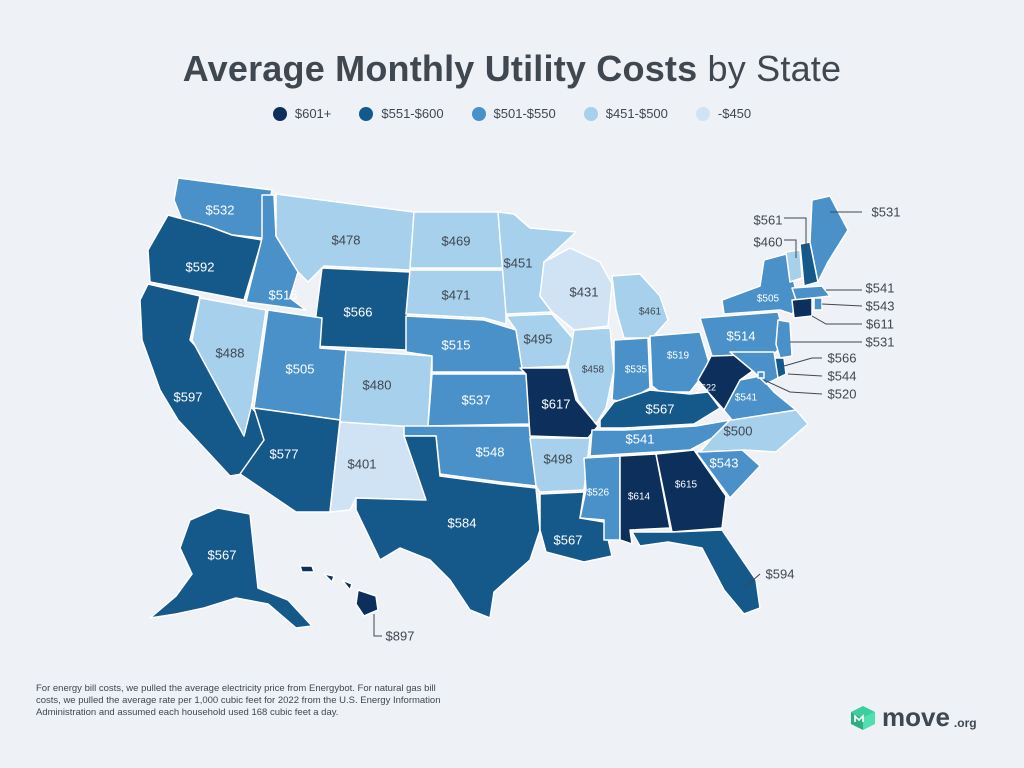  Describe the element at coordinates (568, 539) in the screenshot. I see `label-LA: $567` at that location.